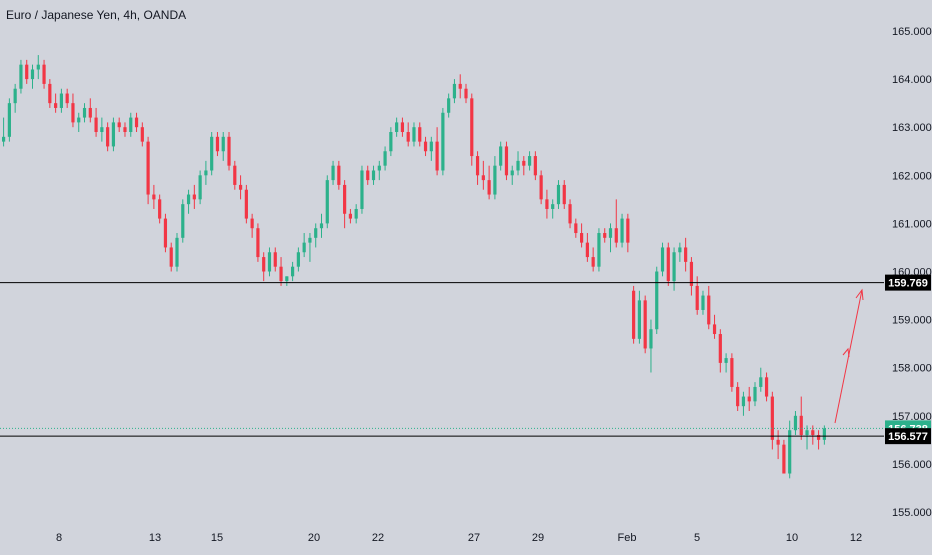 The width and height of the screenshot is (932, 555). What do you see at coordinates (912, 224) in the screenshot?
I see `y-tick-label: 161.000` at bounding box center [912, 224].